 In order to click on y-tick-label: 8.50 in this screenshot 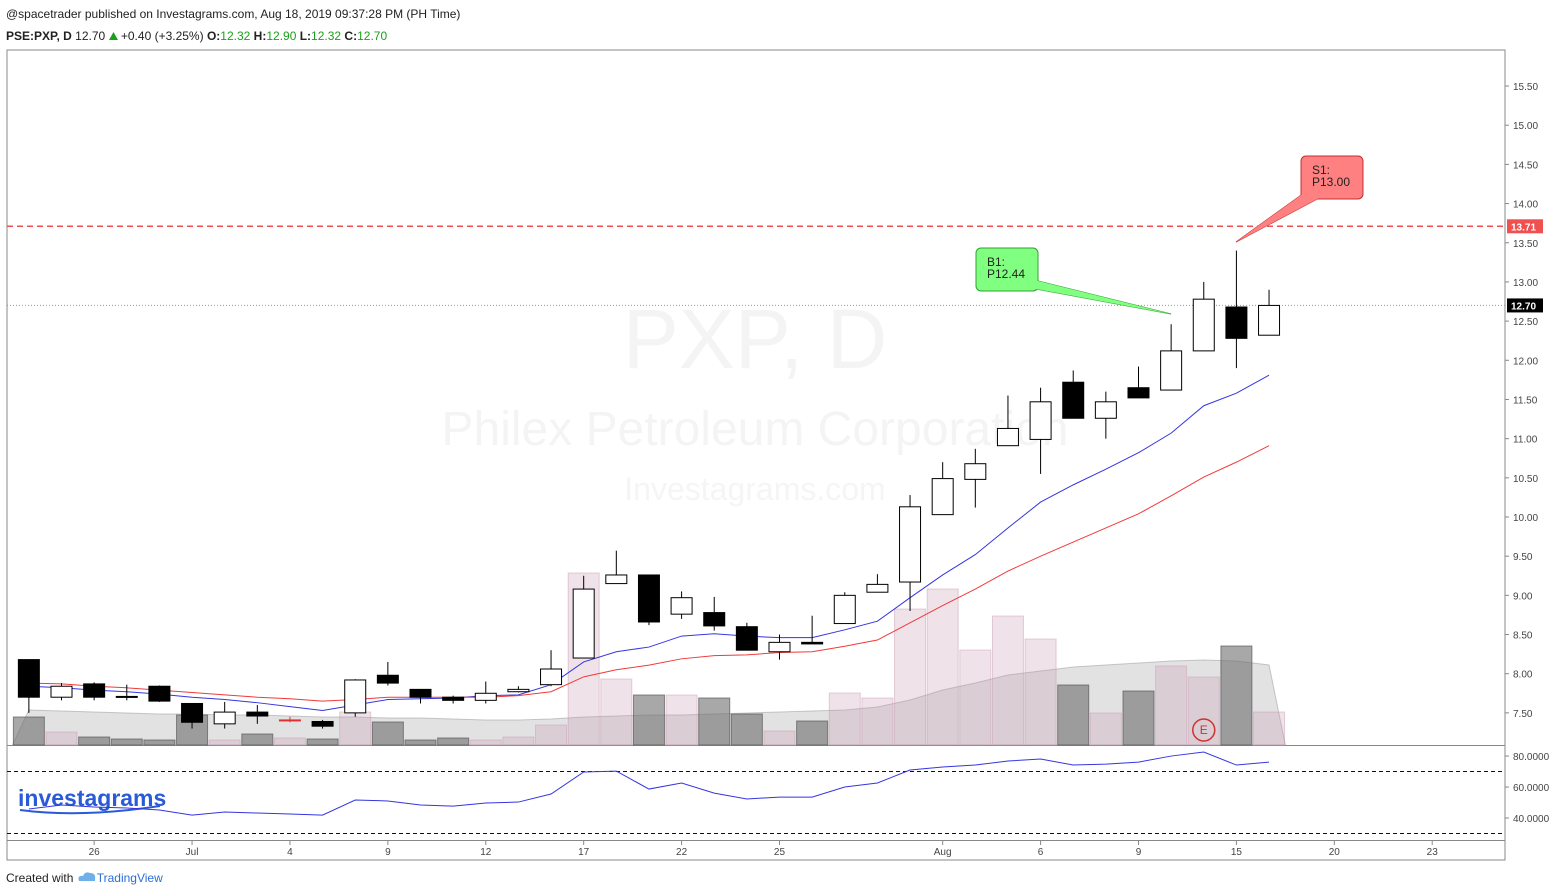, I will do `click(1523, 636)`.